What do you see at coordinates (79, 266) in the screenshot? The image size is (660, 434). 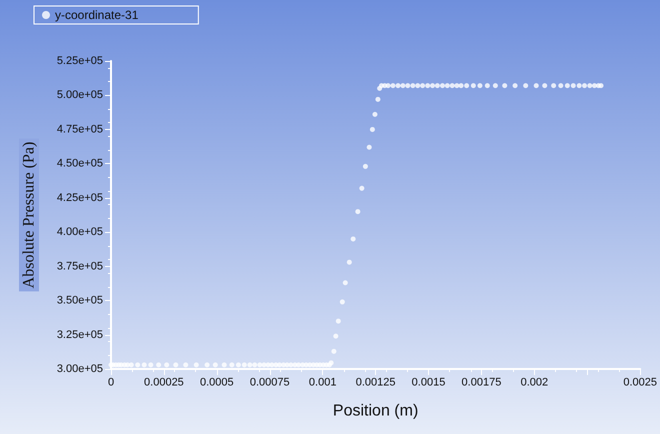 I see `y-tick-label: 3.75e+05` at bounding box center [79, 266].